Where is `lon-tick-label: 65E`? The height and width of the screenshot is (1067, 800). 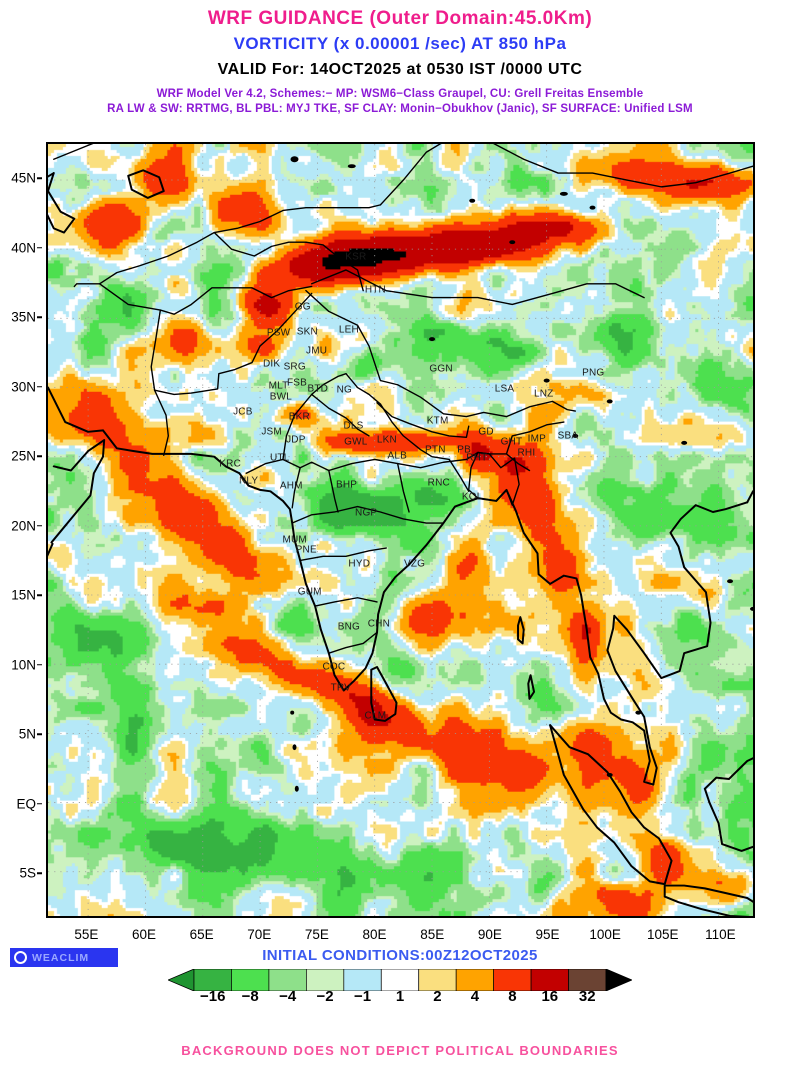
lon-tick-label: 65E is located at coordinates (201, 934).